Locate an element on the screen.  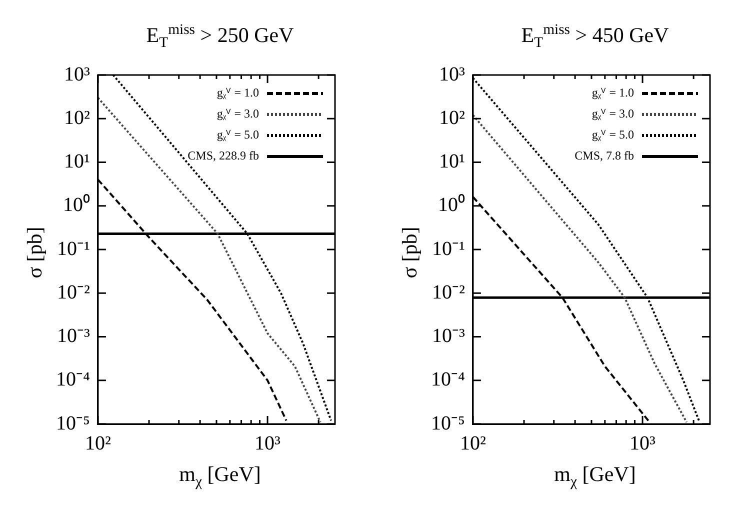
chart-title: E$_{T}$$^{miss}$ > 250 GeV is located at coordinates (220, 37).